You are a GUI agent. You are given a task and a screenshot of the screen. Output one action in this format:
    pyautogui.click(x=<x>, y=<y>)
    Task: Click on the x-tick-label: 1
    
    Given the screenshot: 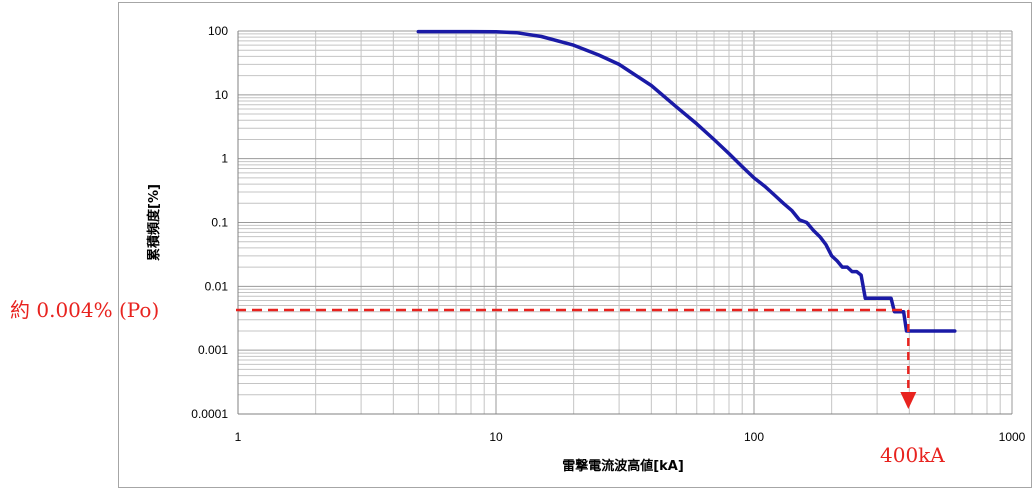 What is the action you would take?
    pyautogui.click(x=238, y=437)
    